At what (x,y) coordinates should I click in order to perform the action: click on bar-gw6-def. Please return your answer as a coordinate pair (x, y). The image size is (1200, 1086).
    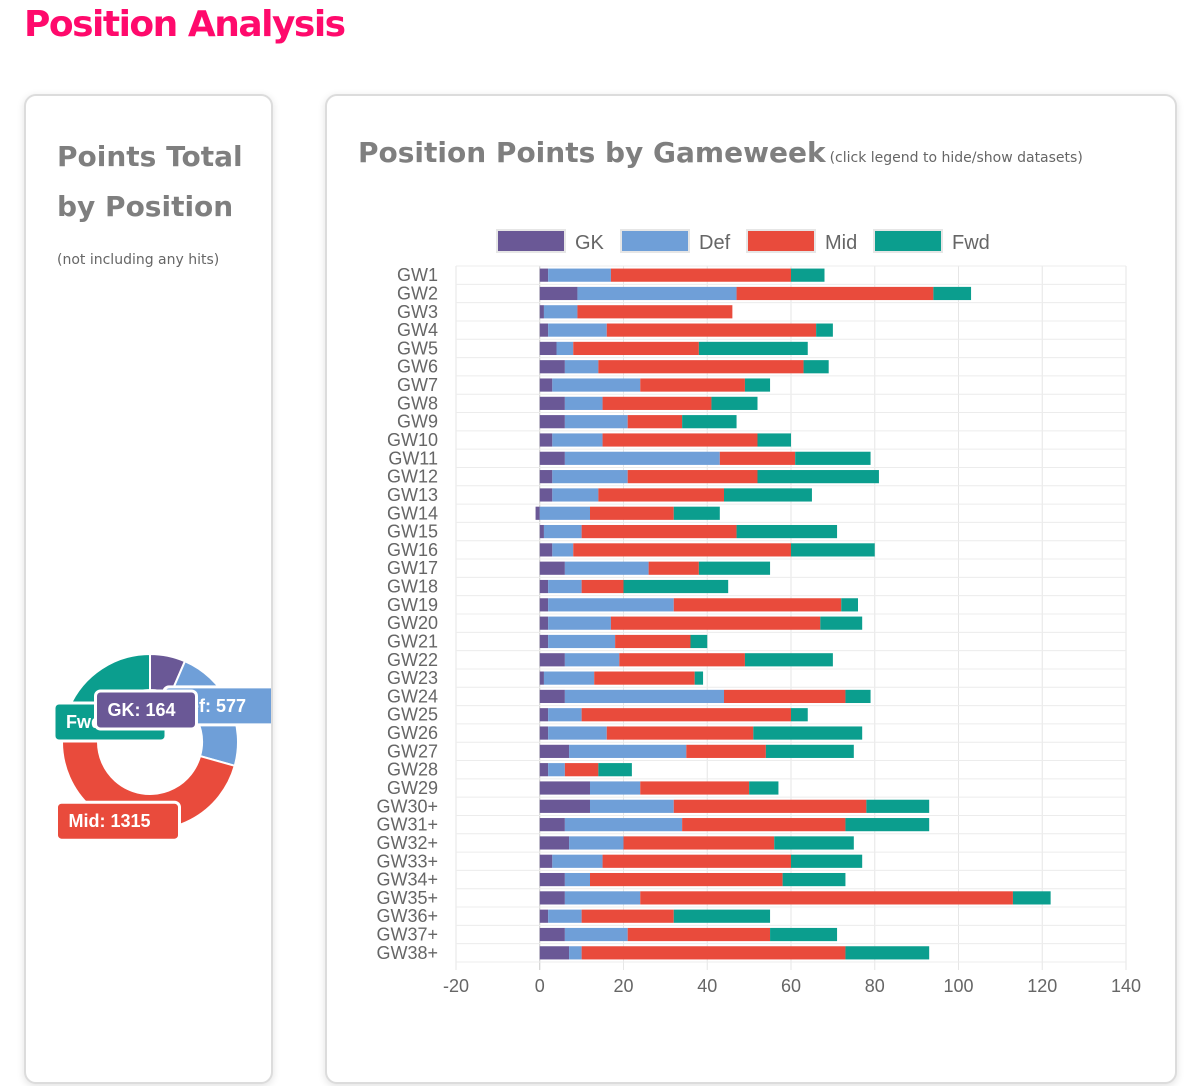
    Looking at the image, I should click on (581, 367).